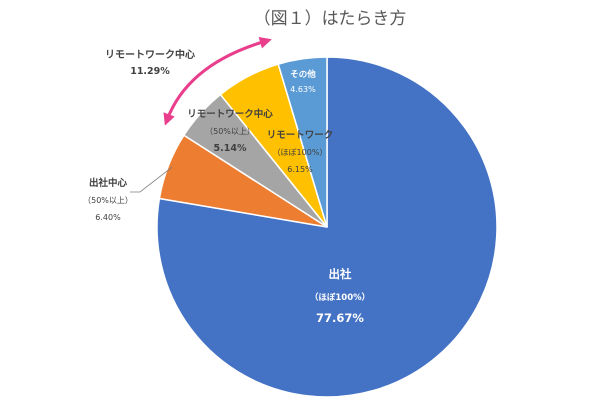 This screenshot has width=596, height=400. I want to click on slice-name-label-1-0: 出社中心, so click(108, 183).